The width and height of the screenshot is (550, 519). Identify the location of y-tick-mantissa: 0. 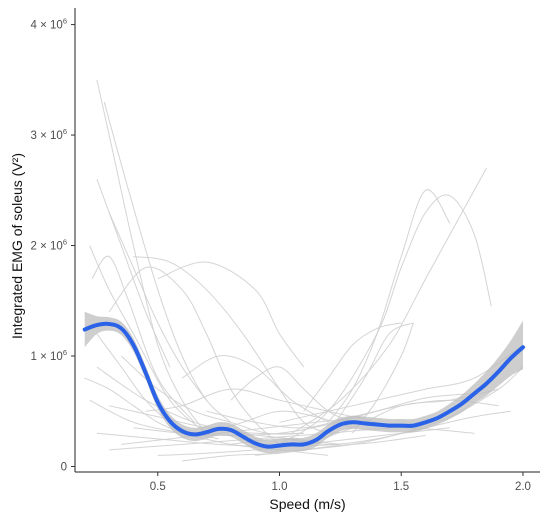
(64, 467).